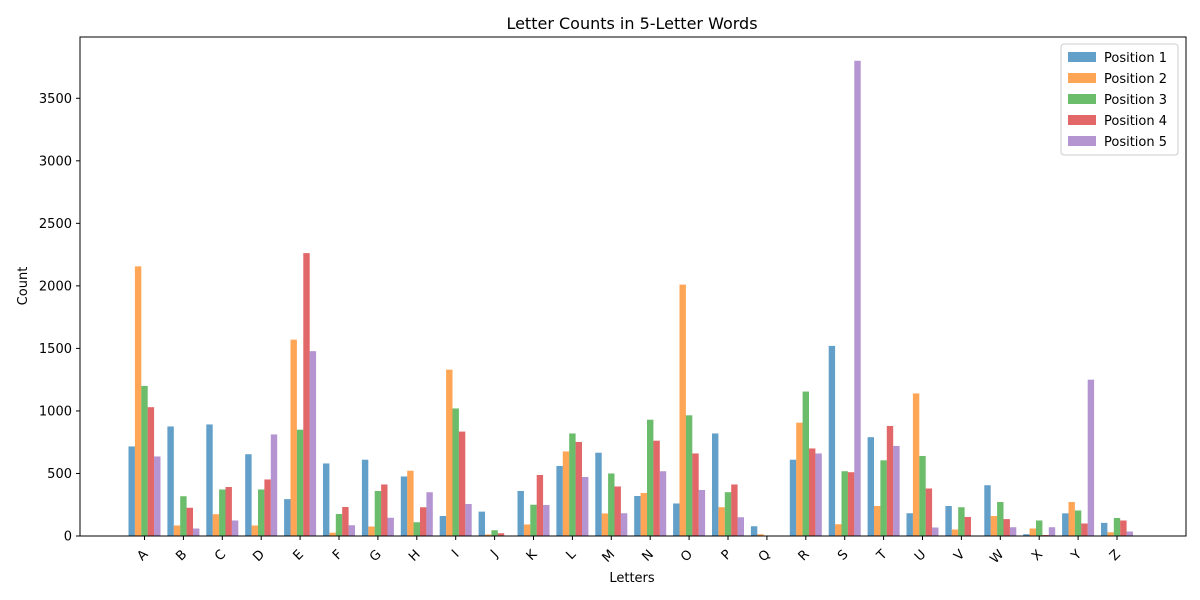  I want to click on y-tick-label: 1500, so click(55, 349).